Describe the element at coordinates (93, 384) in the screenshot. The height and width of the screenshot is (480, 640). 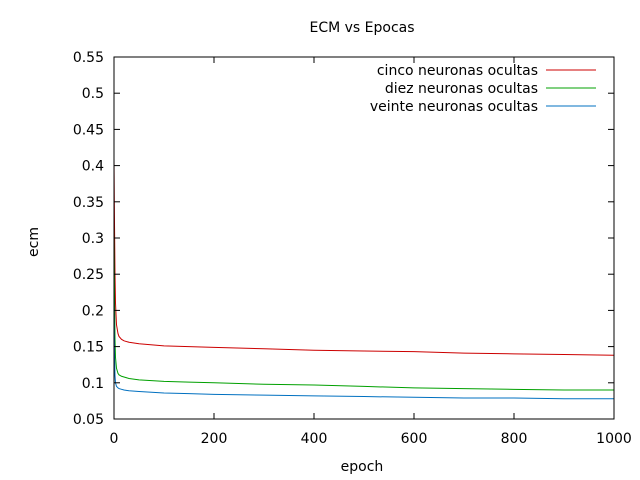
I see `y-tick-label: 0.1` at that location.